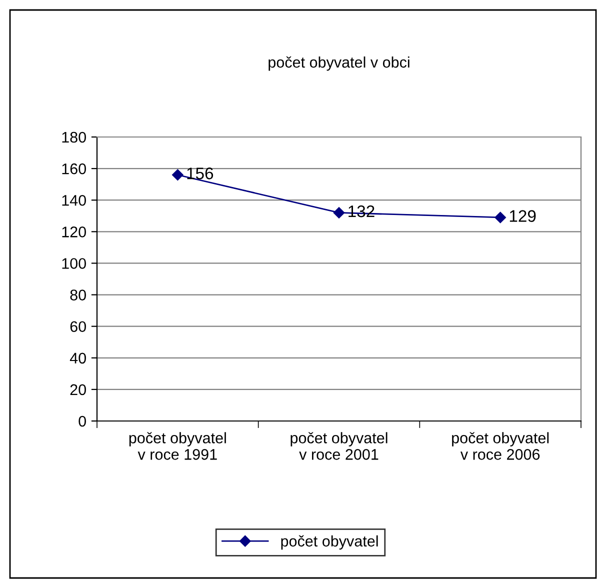 This screenshot has height=583, width=601. Describe the element at coordinates (74, 263) in the screenshot. I see `y-tick-label: 100` at that location.